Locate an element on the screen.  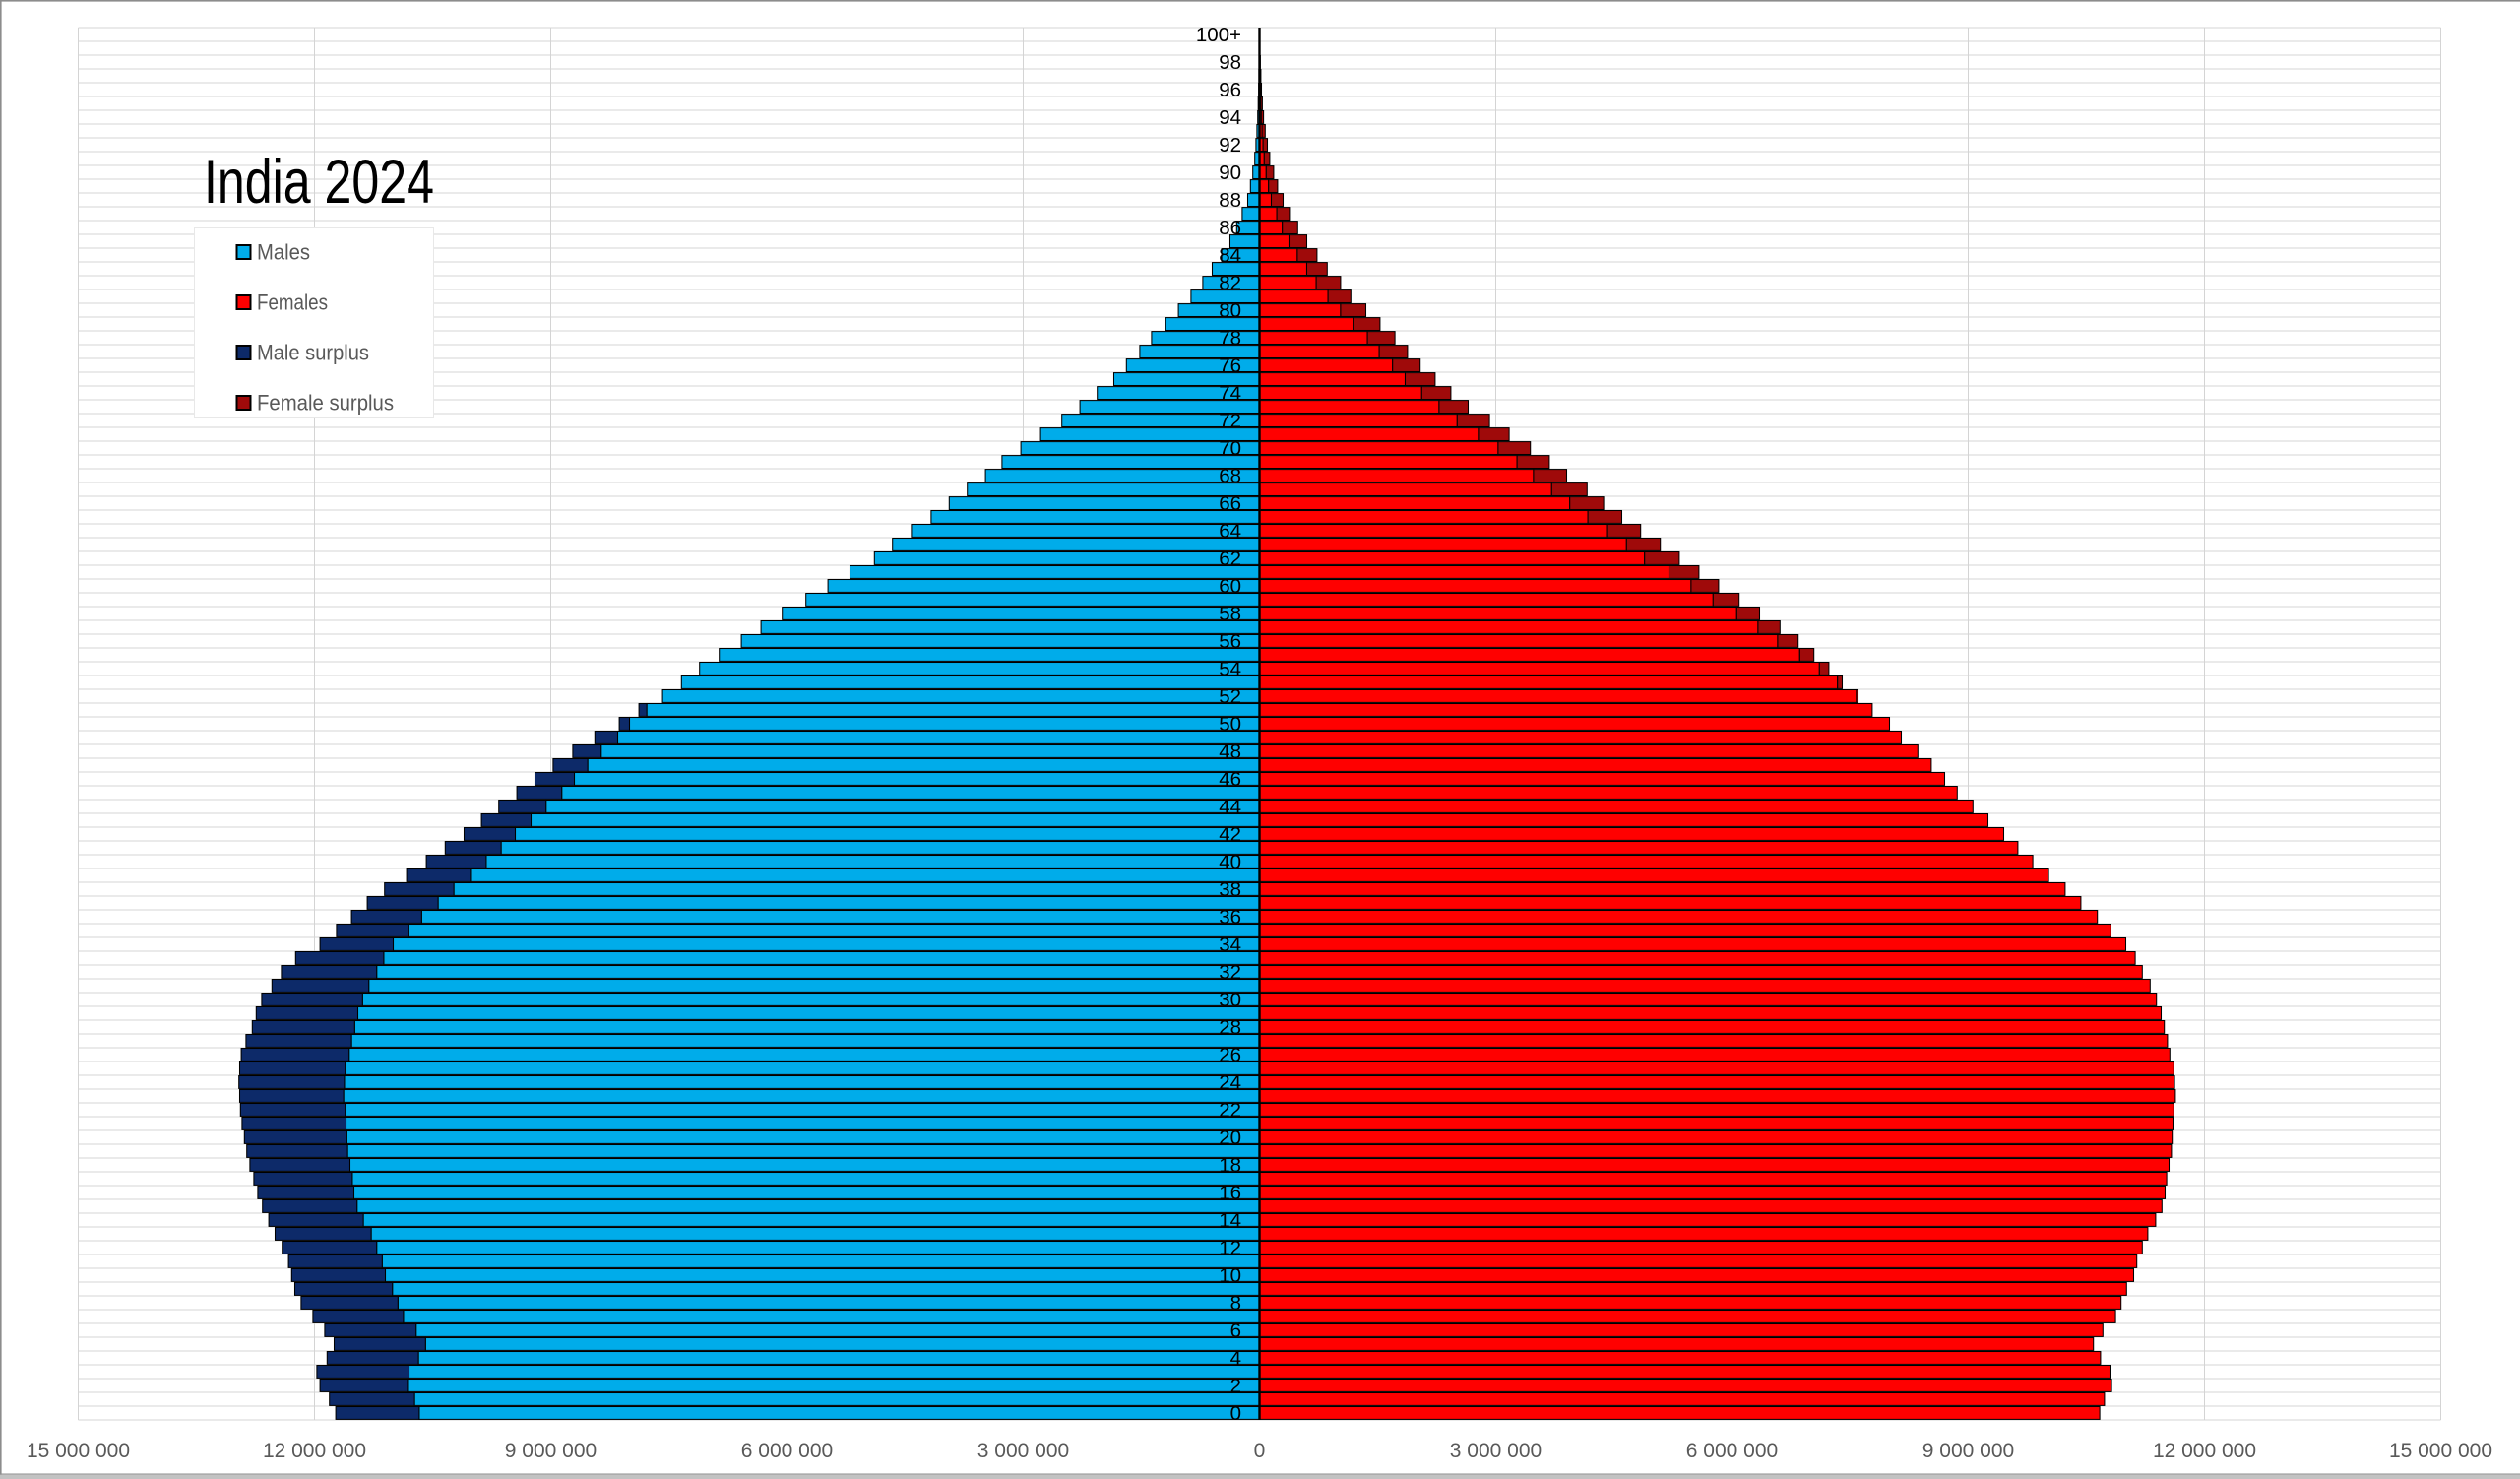
svg-text: 74 is located at coordinates (1230, 393).